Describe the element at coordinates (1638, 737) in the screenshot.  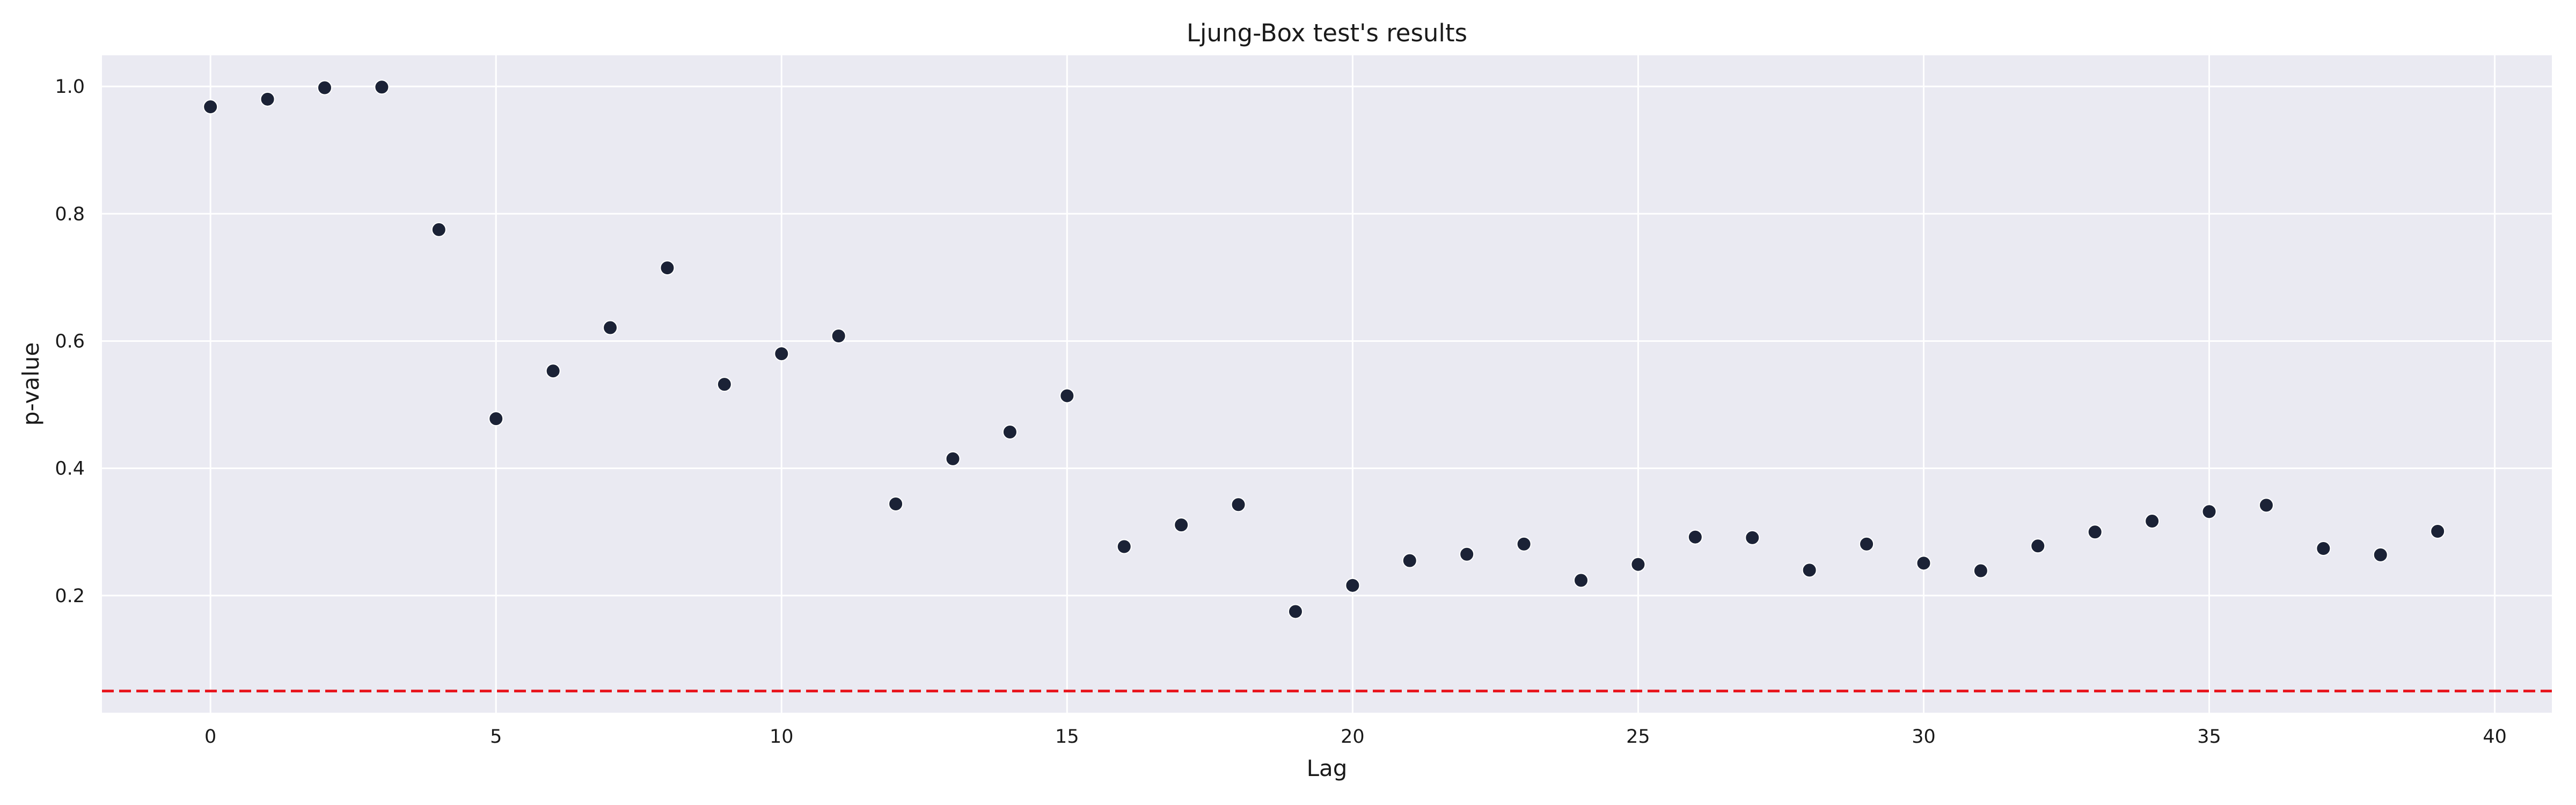
I see `x-tick-label: 25` at that location.